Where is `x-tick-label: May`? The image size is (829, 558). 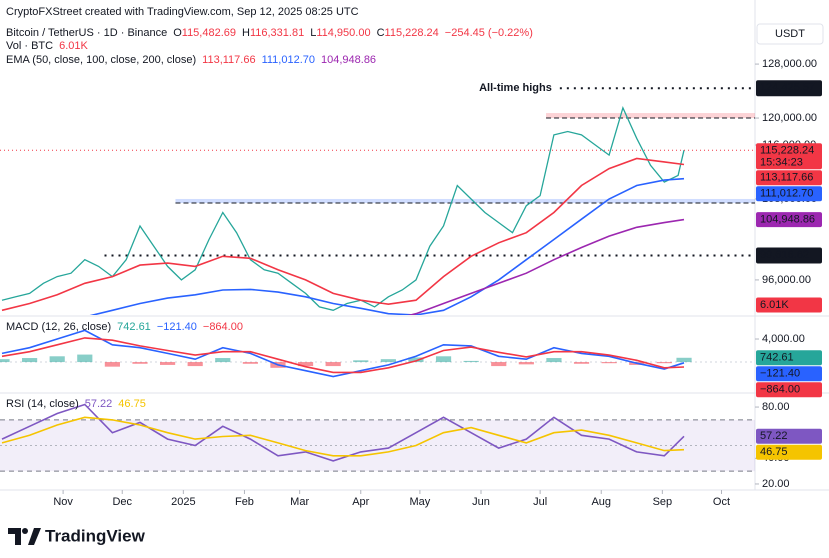 x-tick-label: May is located at coordinates (420, 502).